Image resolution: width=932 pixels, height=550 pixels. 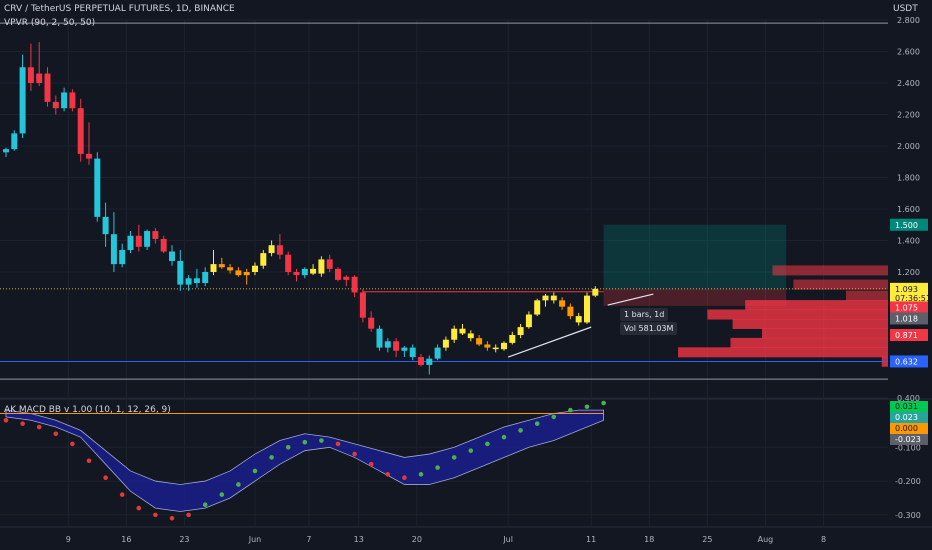 I want to click on macd-indicator-label: AK MACD BB v 1.00 (10, 1, 12, 26, 9), so click(x=87, y=410).